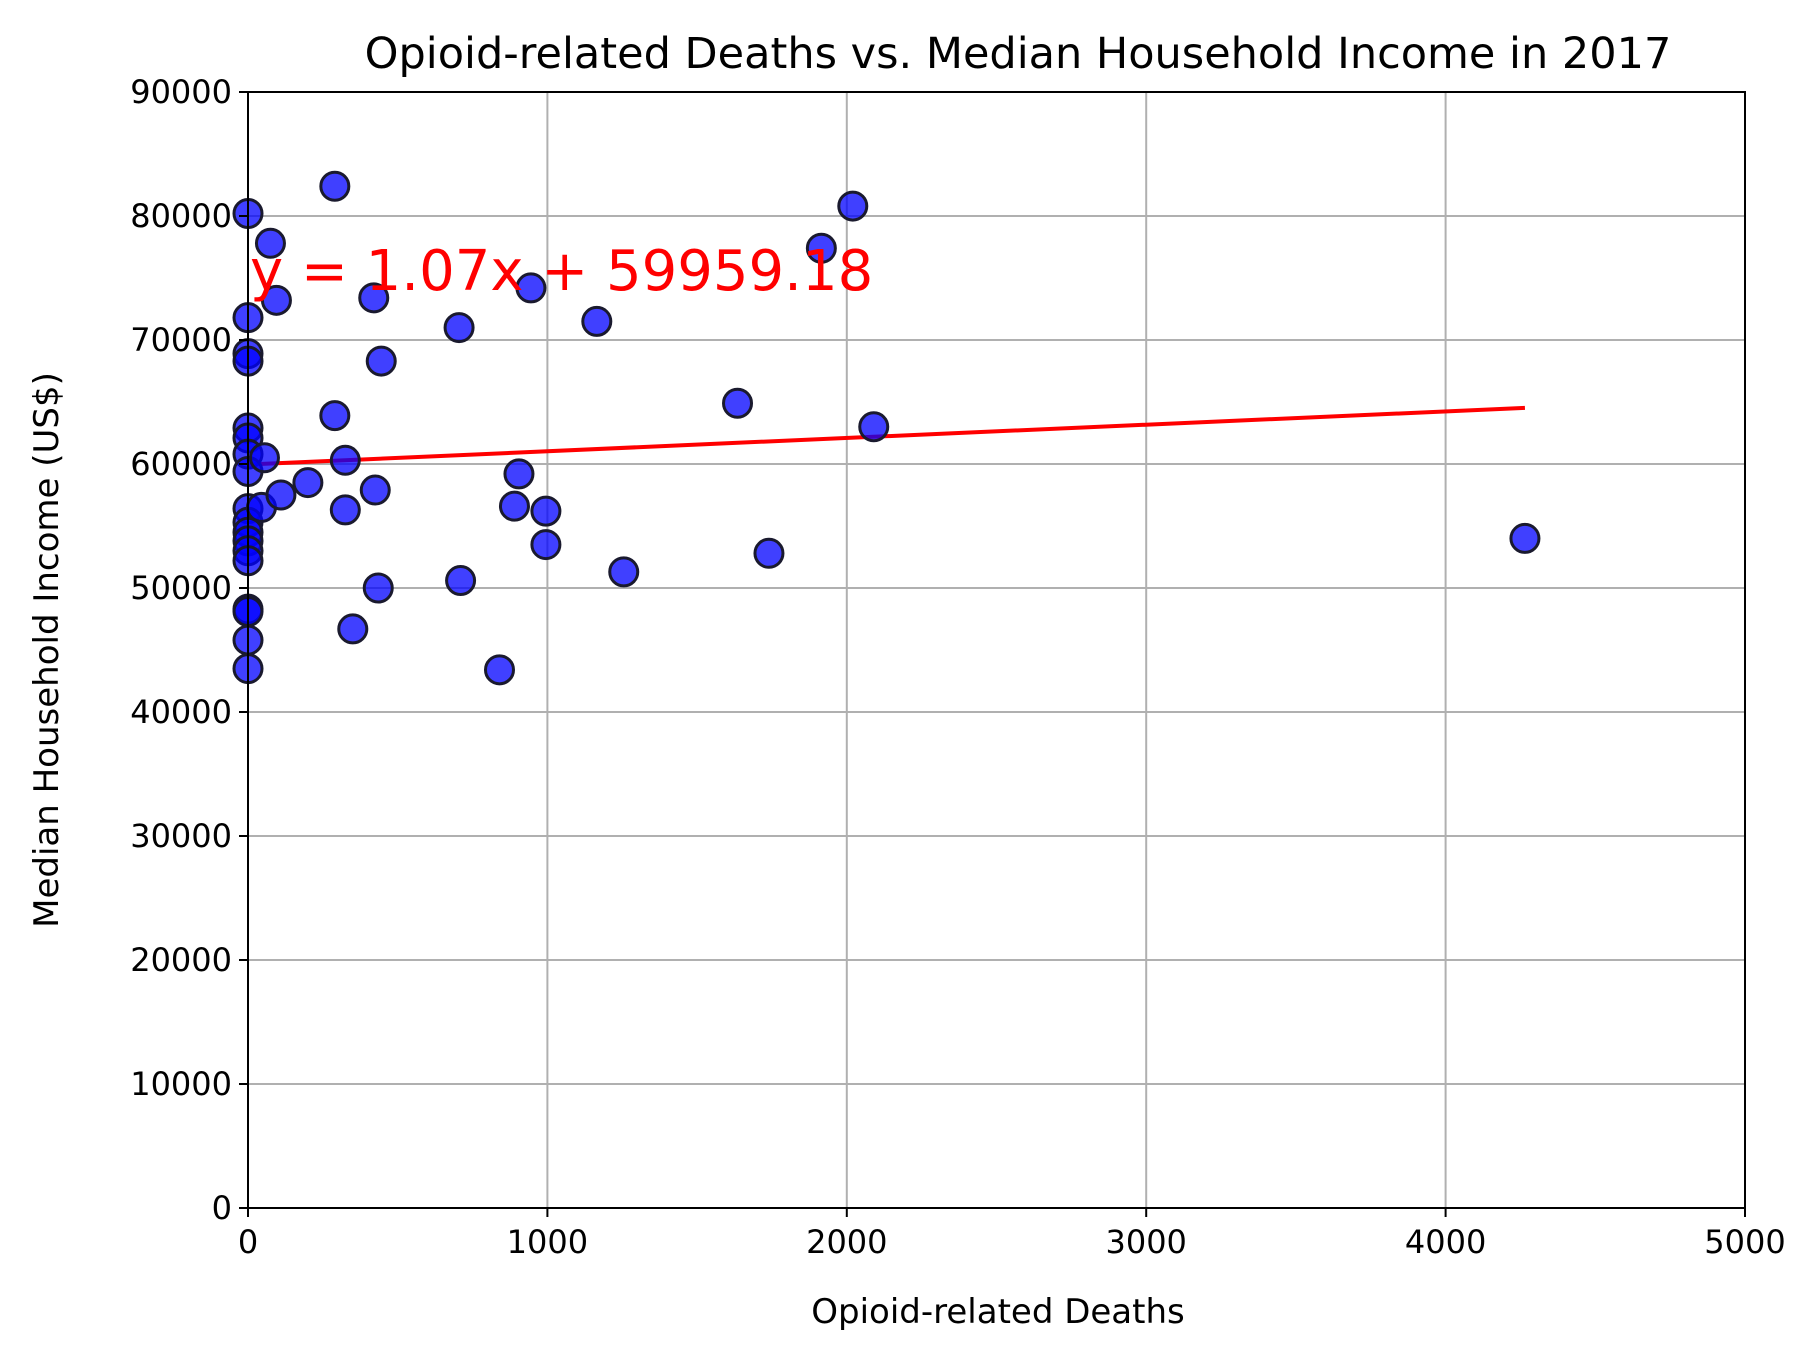 The height and width of the screenshot is (1357, 1819). I want to click on regression-layer, so click(886, 436).